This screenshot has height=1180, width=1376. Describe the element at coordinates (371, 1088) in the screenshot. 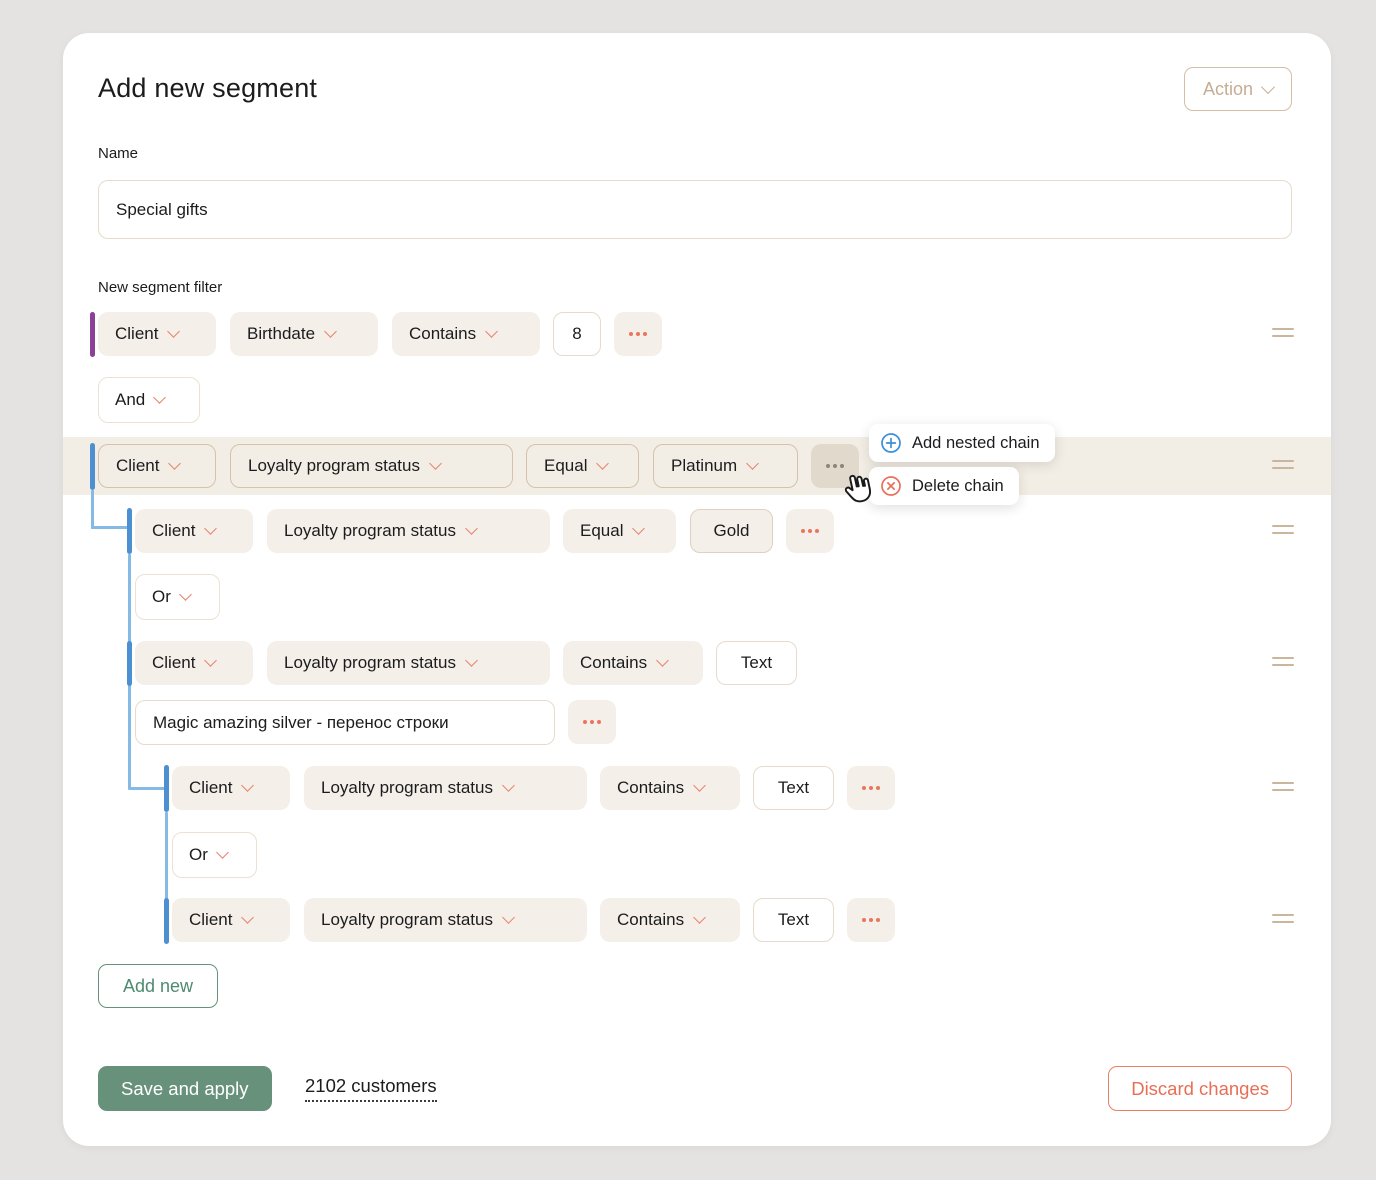

I see `customers-count-link: 2102 customers` at that location.